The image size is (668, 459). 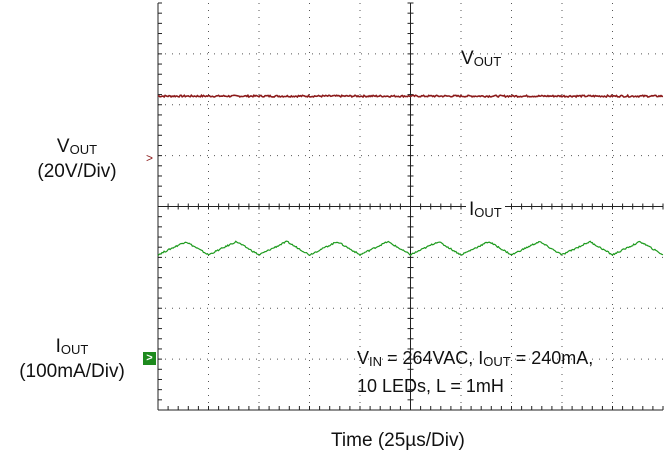 What do you see at coordinates (475, 358) in the screenshot?
I see `annotation-line-1: VIN = 264VAC, IOUT = 240mA,` at bounding box center [475, 358].